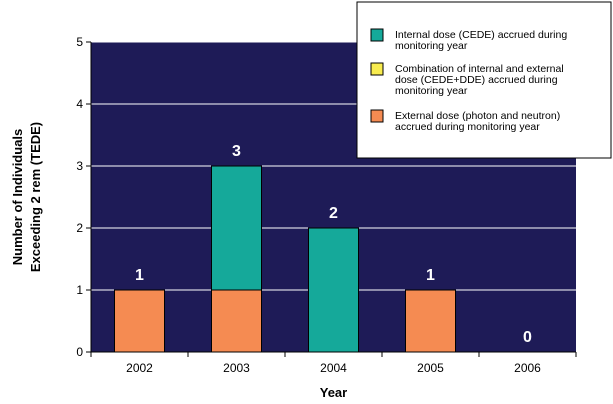 This screenshot has width=613, height=404. I want to click on legend-label-external: accrued during monitoring year, so click(467, 127).